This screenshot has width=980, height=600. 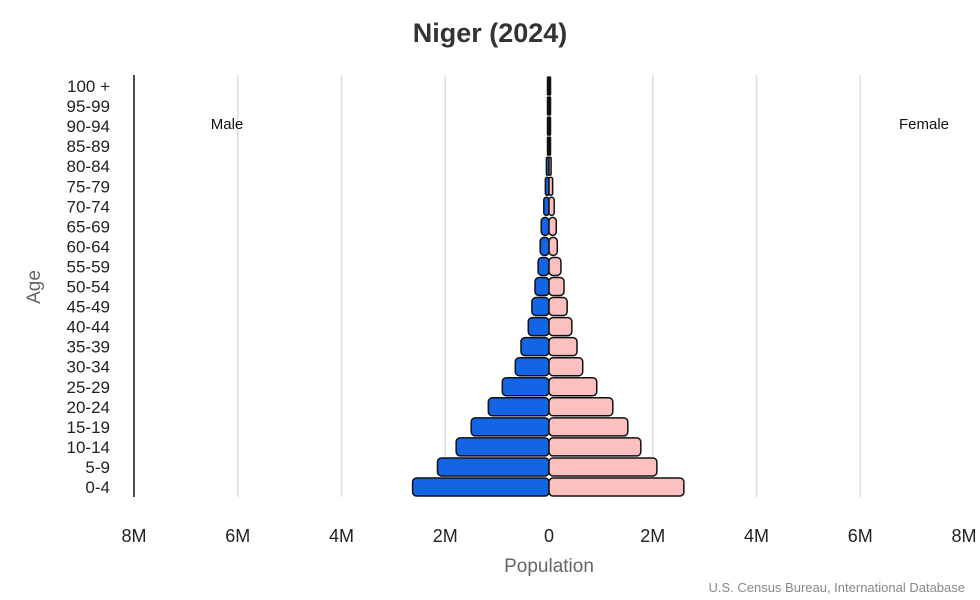 I want to click on y-tick-label: 85-89, so click(x=88, y=146).